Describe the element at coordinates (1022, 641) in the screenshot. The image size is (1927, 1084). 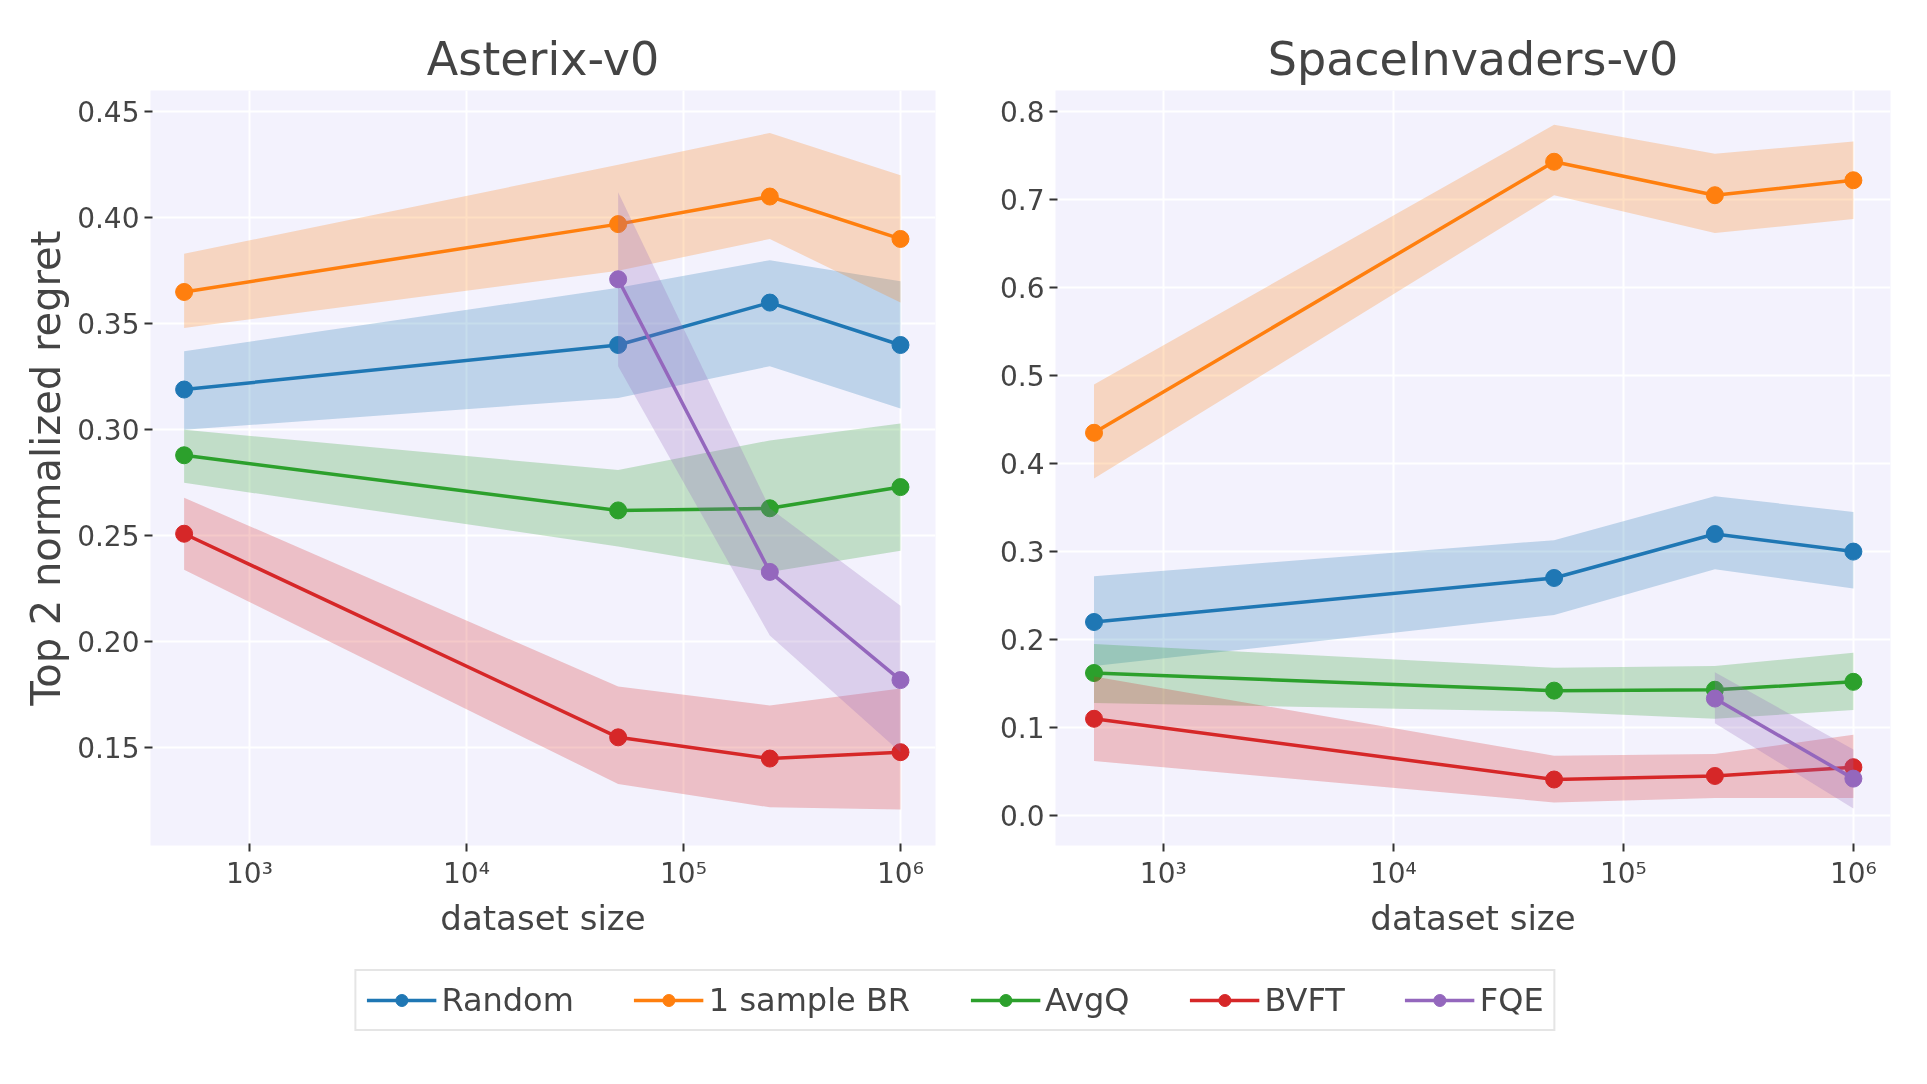
I see `y-tick-label: 0.2` at that location.